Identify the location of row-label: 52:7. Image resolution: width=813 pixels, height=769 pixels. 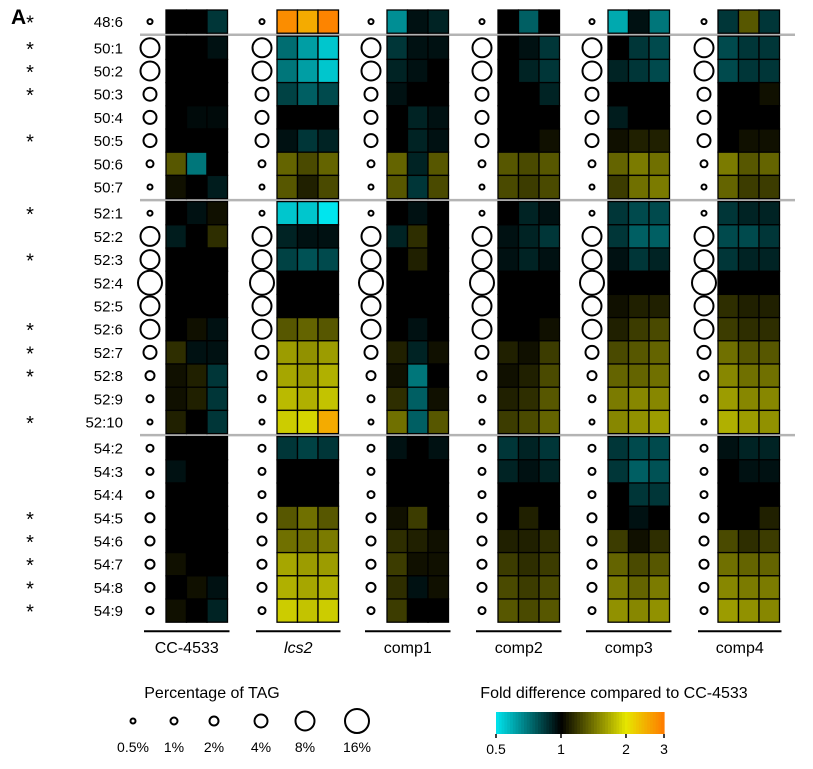
(108, 353).